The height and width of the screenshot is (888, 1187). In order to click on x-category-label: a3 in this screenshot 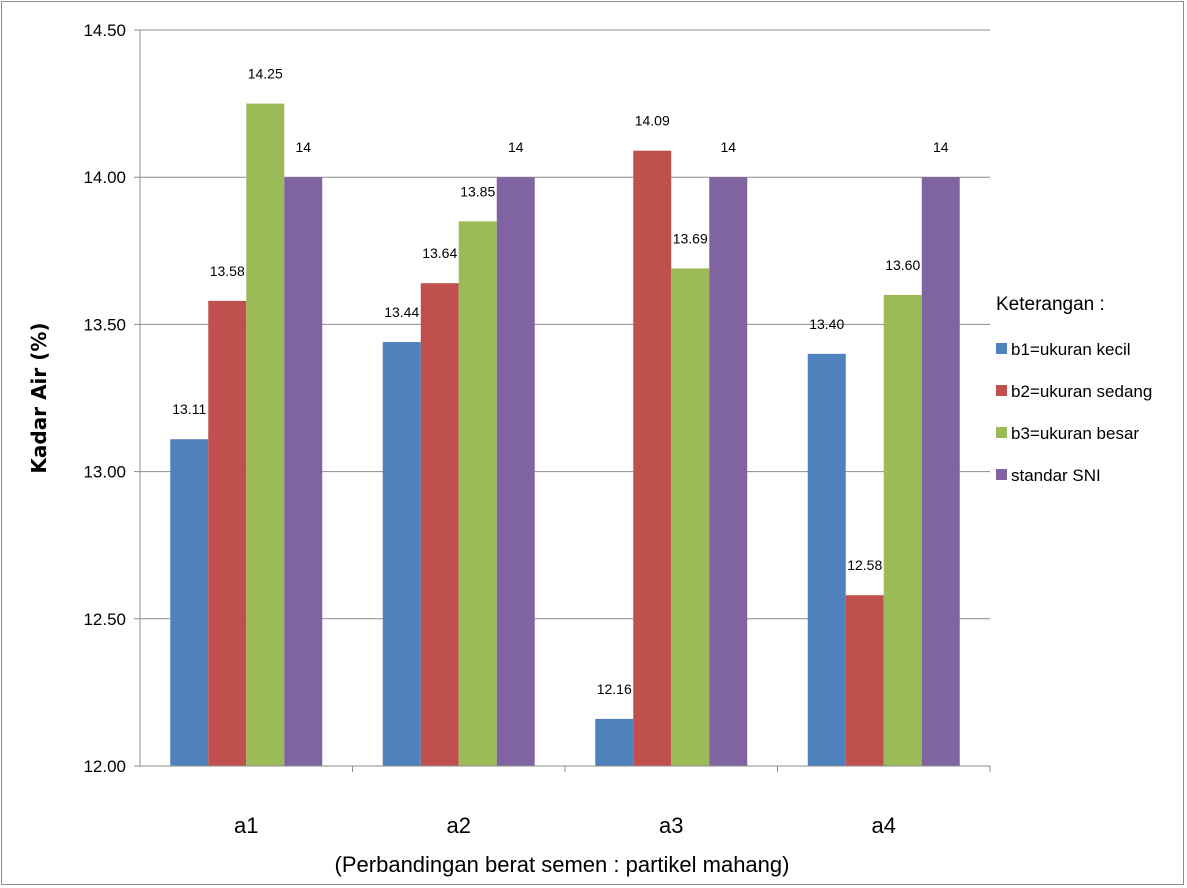, I will do `click(671, 825)`.